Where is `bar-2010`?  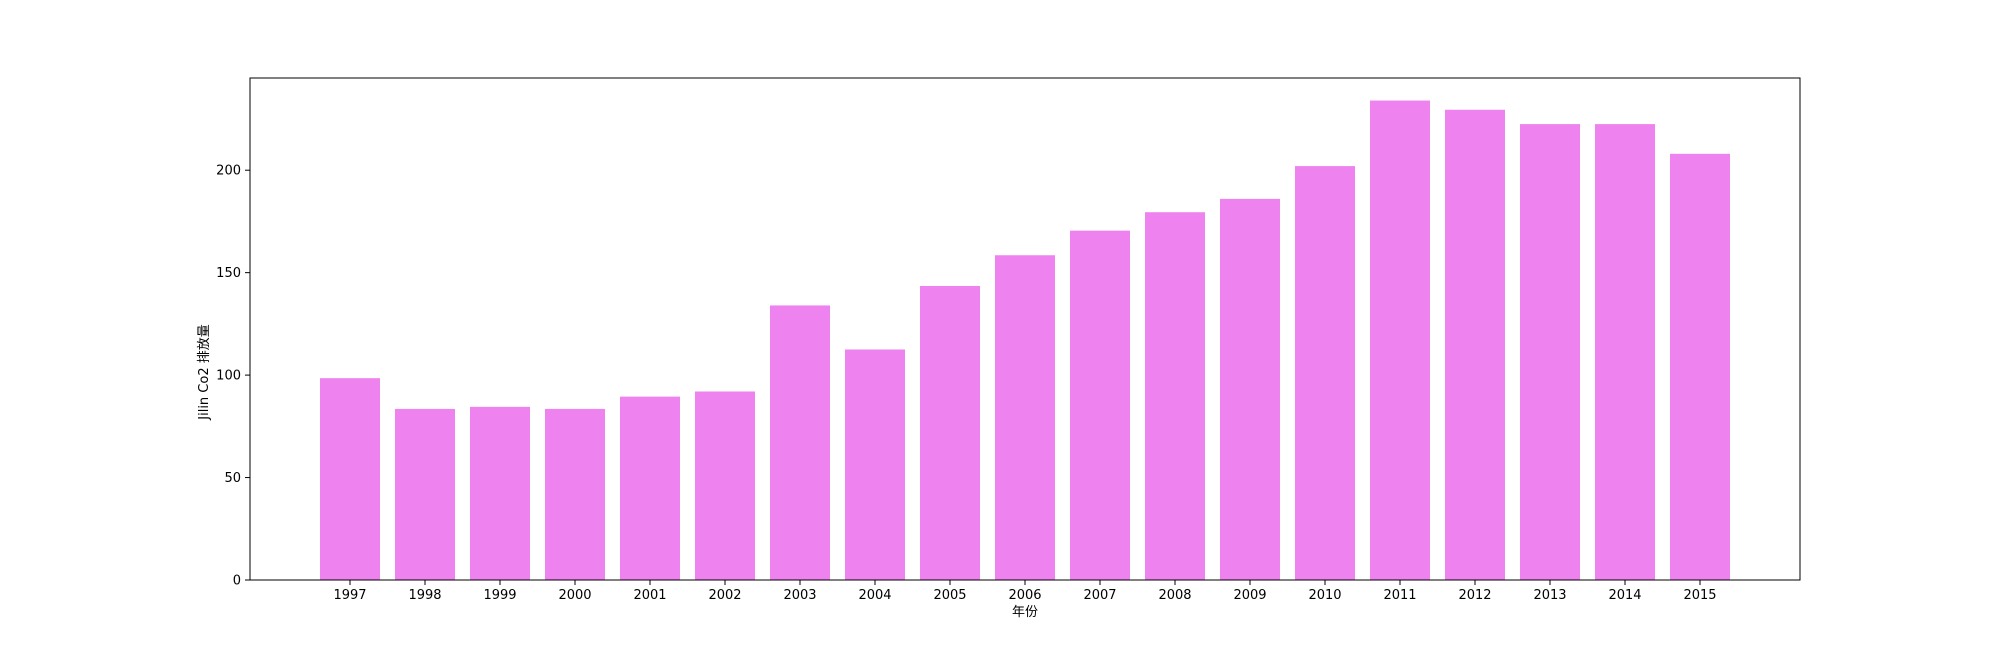 bar-2010 is located at coordinates (1325, 373).